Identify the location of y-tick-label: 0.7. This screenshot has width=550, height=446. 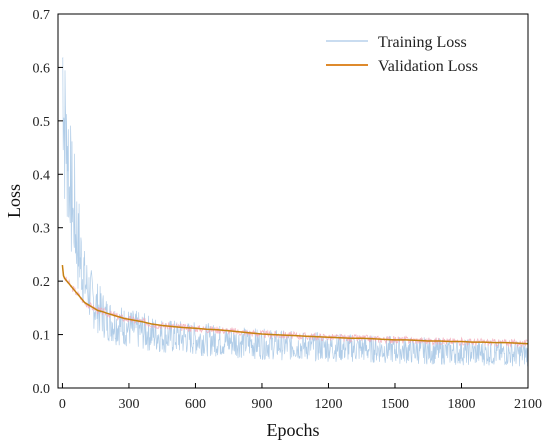
(42, 15).